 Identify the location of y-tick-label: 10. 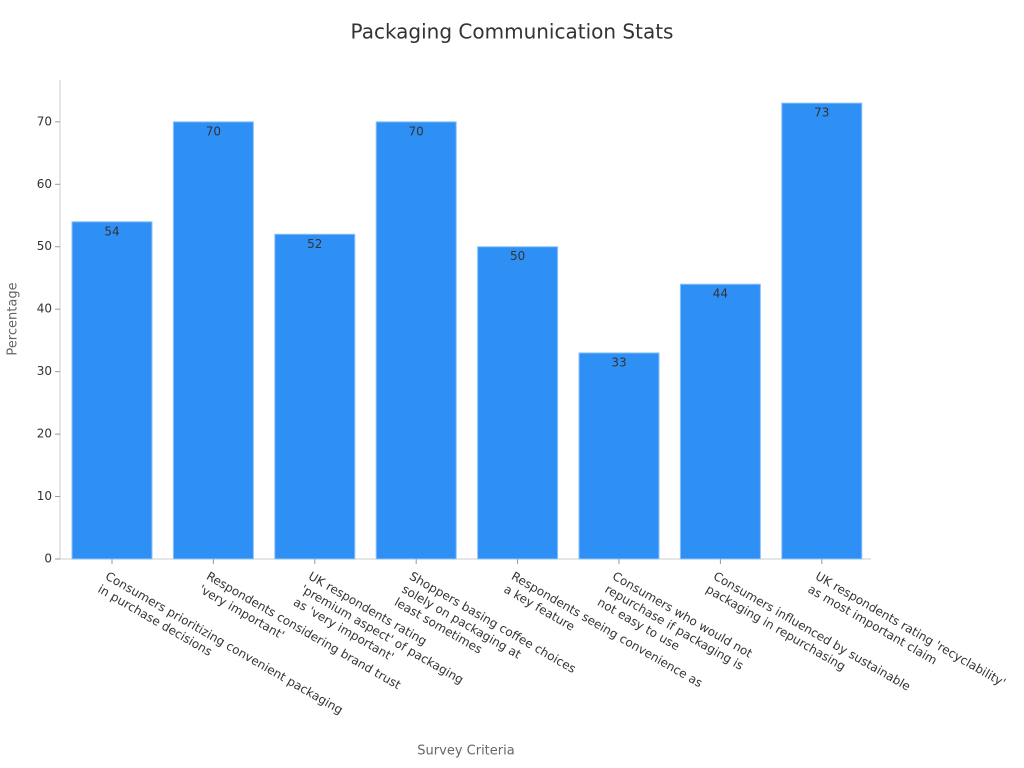
(44, 496).